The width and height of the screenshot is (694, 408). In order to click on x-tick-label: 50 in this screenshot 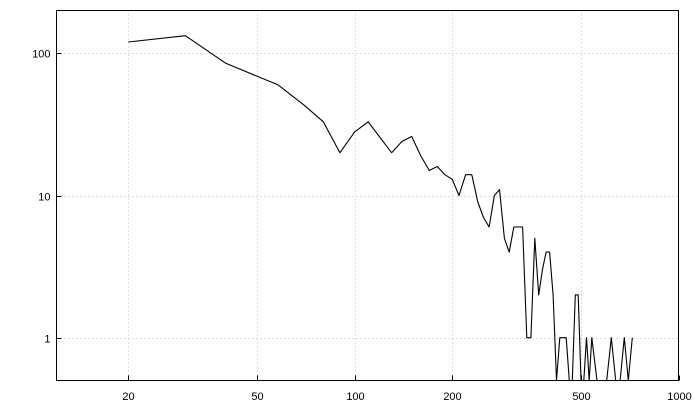, I will do `click(257, 397)`.